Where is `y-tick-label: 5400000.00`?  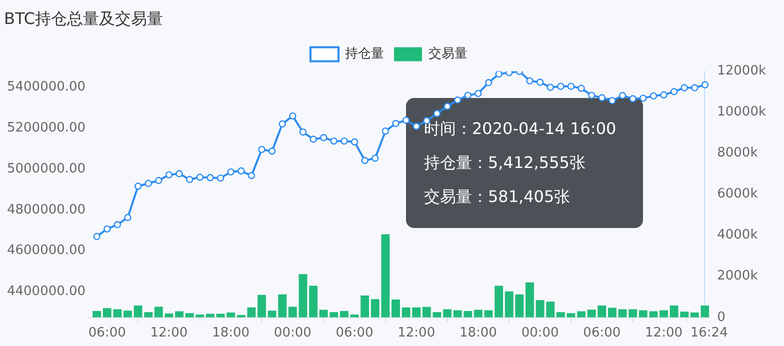
y-tick-label: 5400000.00 is located at coordinates (46, 87).